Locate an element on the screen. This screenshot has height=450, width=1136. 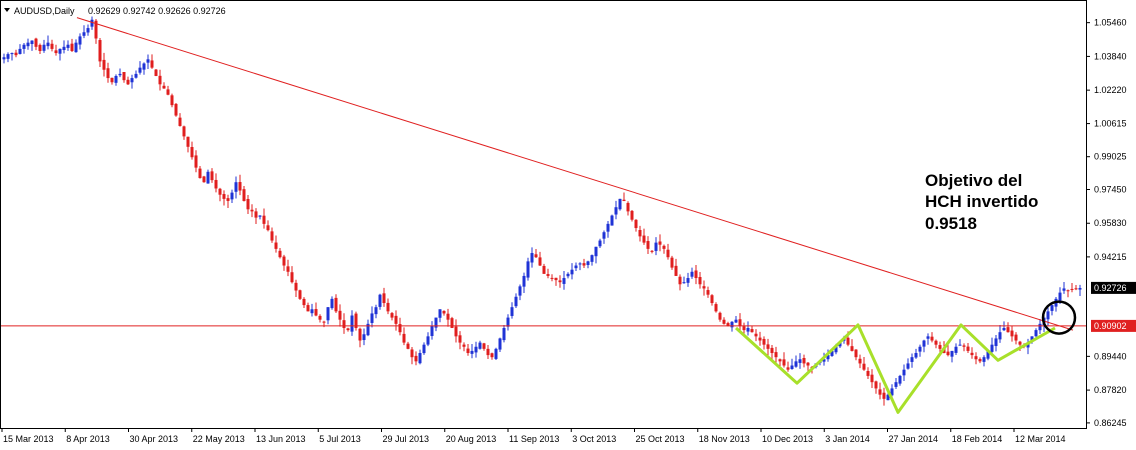
x-tick-label: 20 Aug 2013 is located at coordinates (471, 439).